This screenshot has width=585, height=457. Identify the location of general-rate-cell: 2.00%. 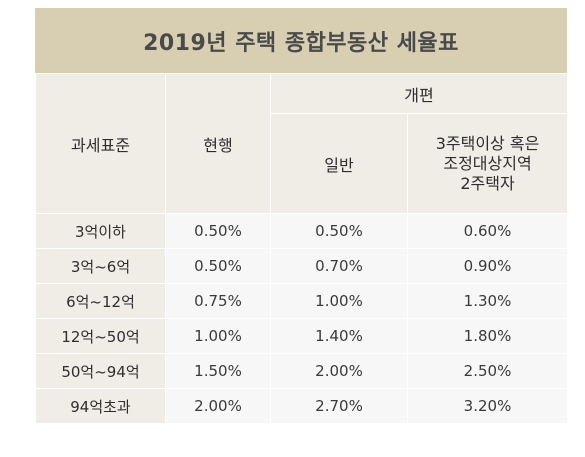
(339, 371).